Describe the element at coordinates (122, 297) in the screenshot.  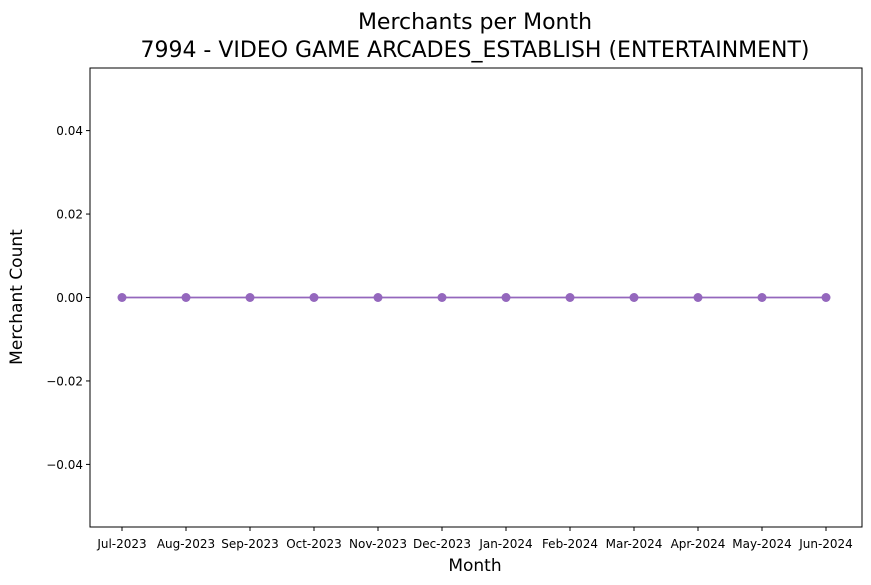
I see `data-point-jul-2023` at that location.